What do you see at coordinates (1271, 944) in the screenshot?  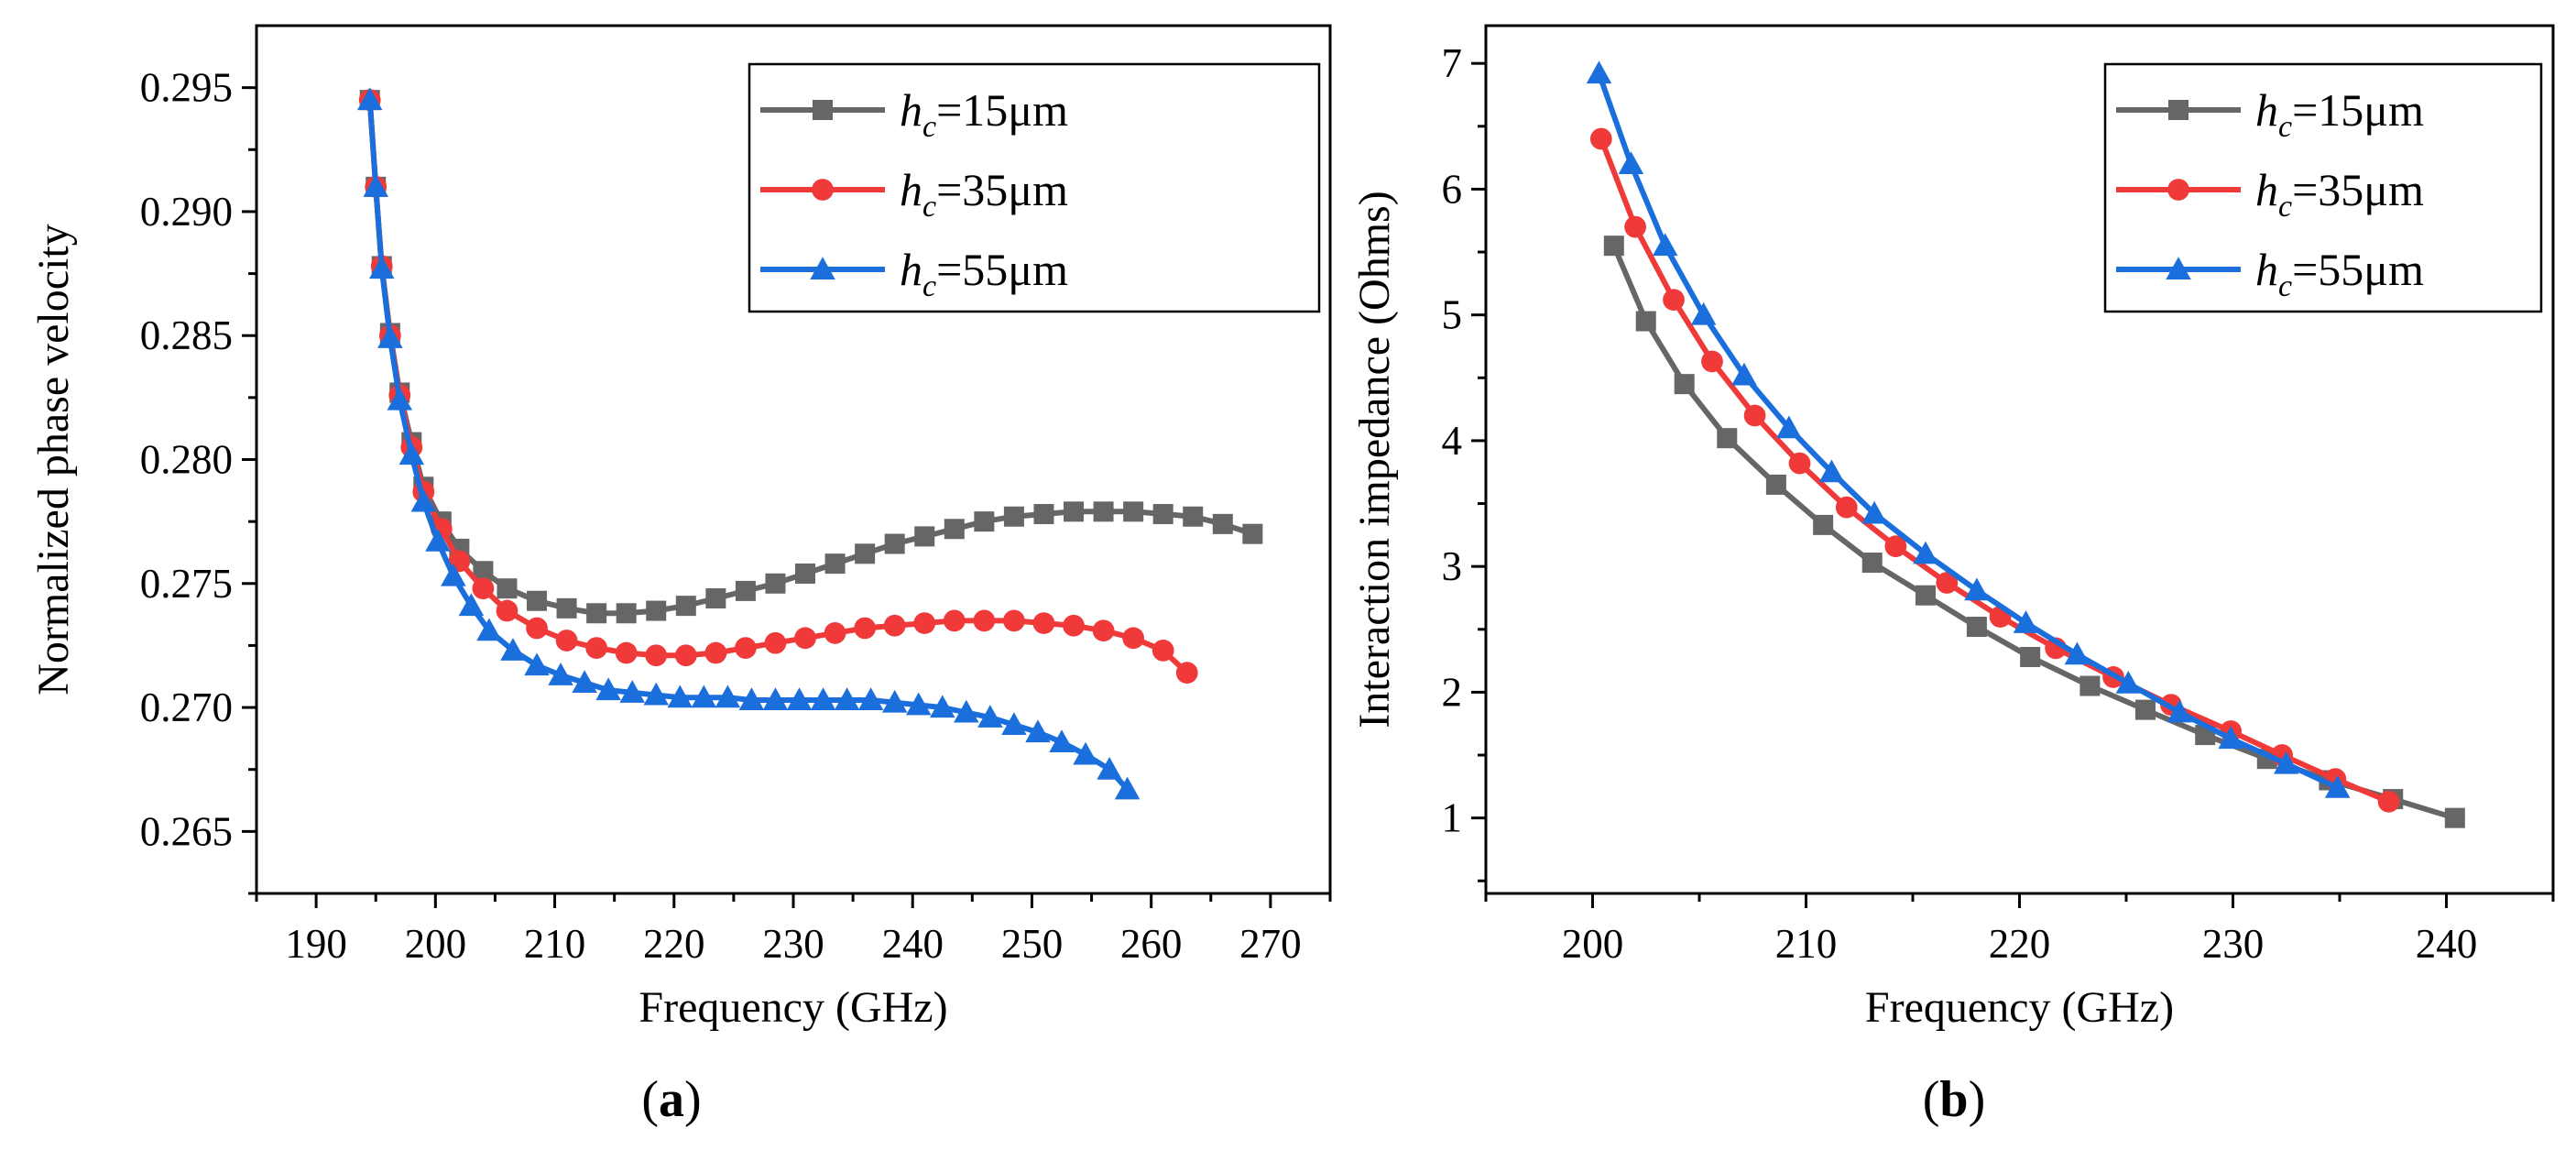 I see `panel-a-x-tick-label: 270` at bounding box center [1271, 944].